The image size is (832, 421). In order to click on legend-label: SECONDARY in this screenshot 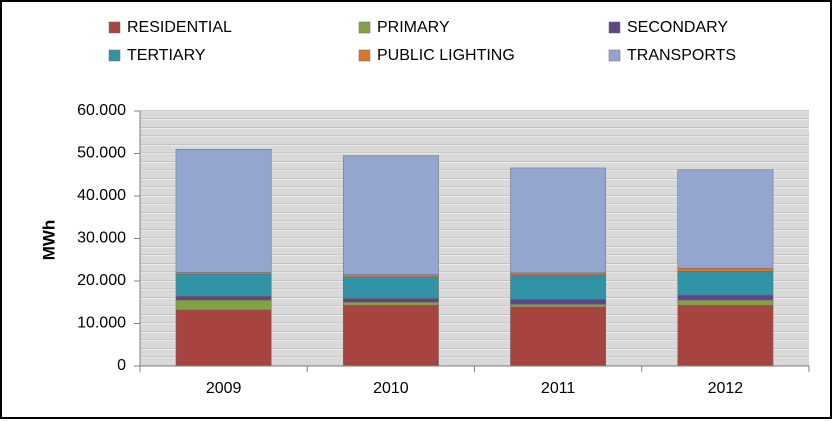, I will do `click(677, 27)`.